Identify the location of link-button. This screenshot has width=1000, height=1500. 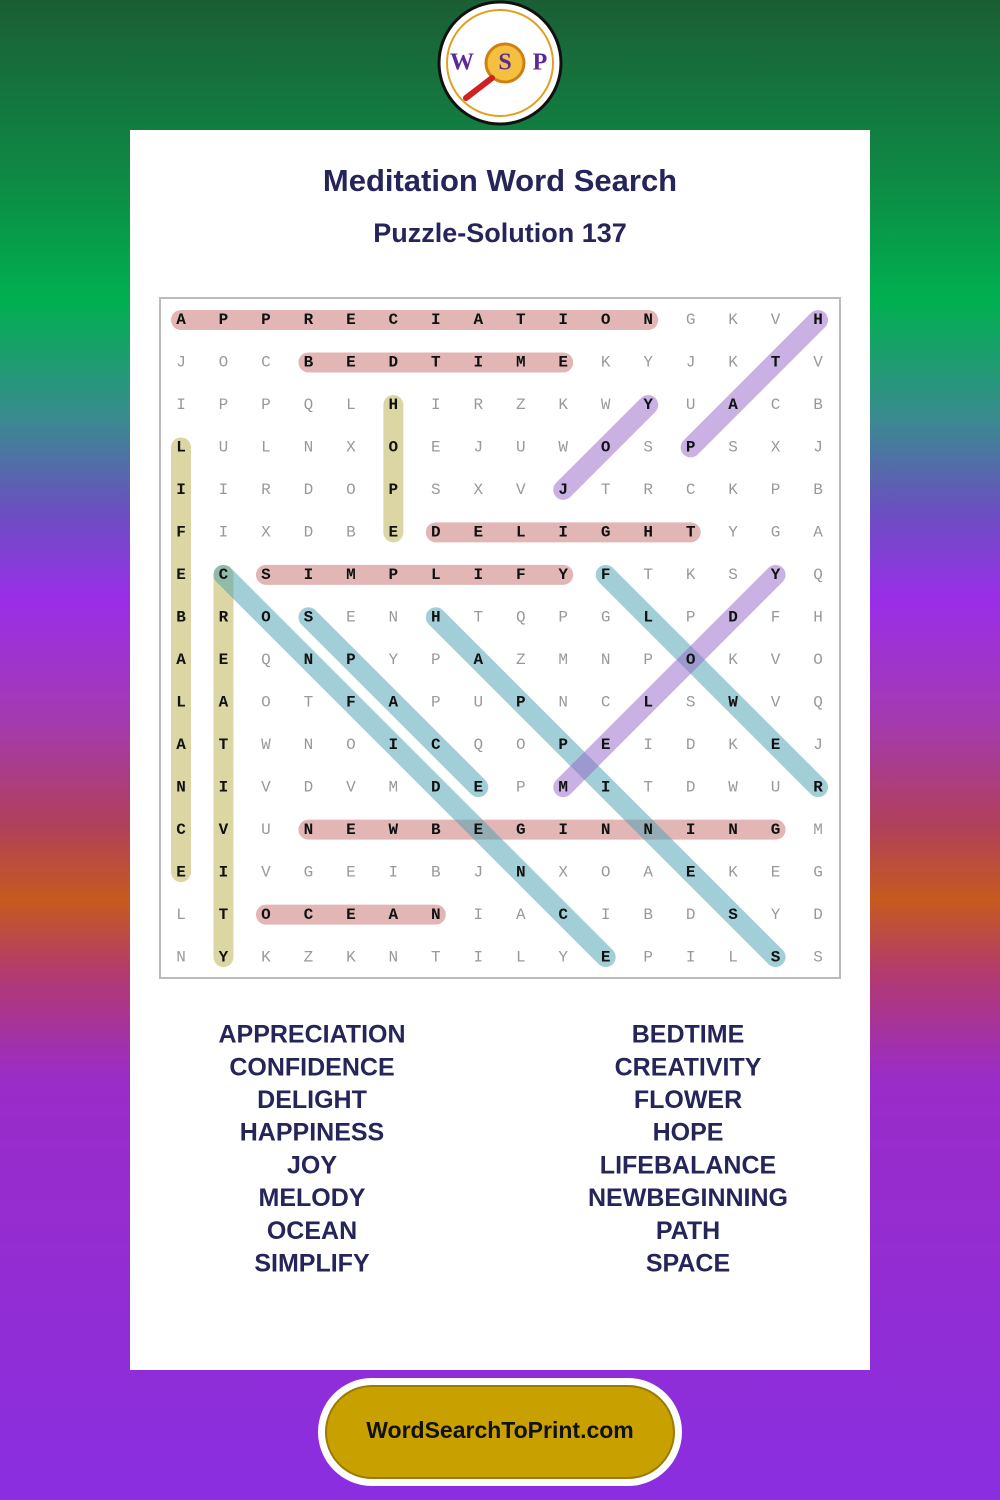
(500, 1432).